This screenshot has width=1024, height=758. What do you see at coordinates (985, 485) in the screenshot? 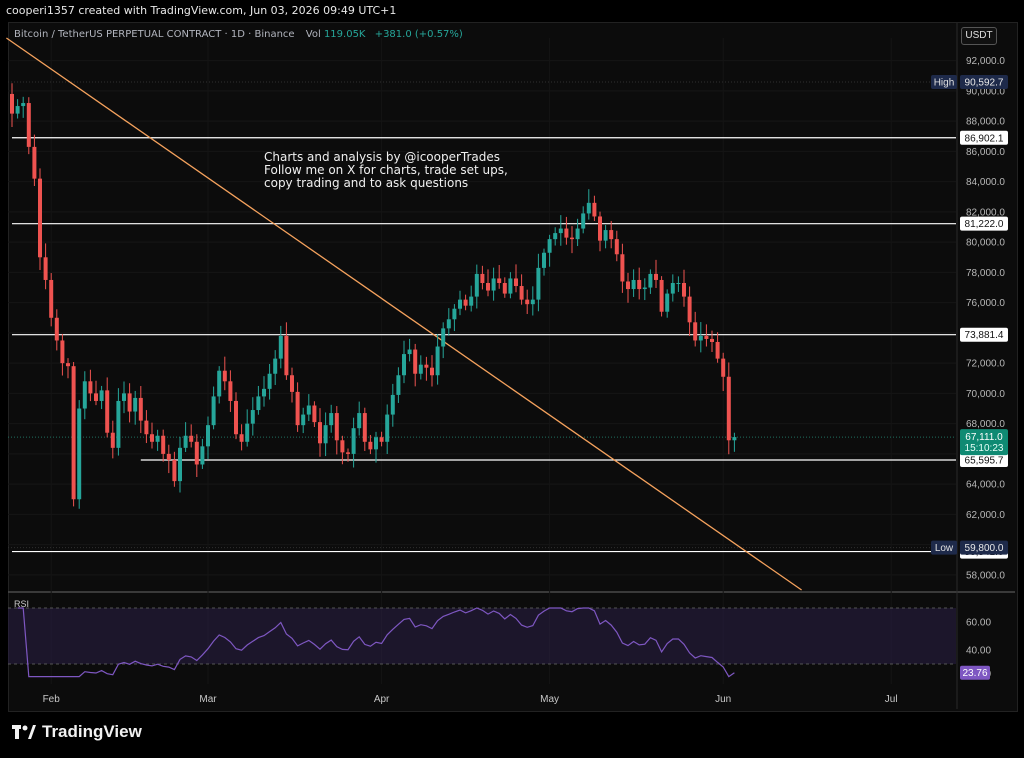
I see `price-tick-label: 64,000.0` at bounding box center [985, 485].